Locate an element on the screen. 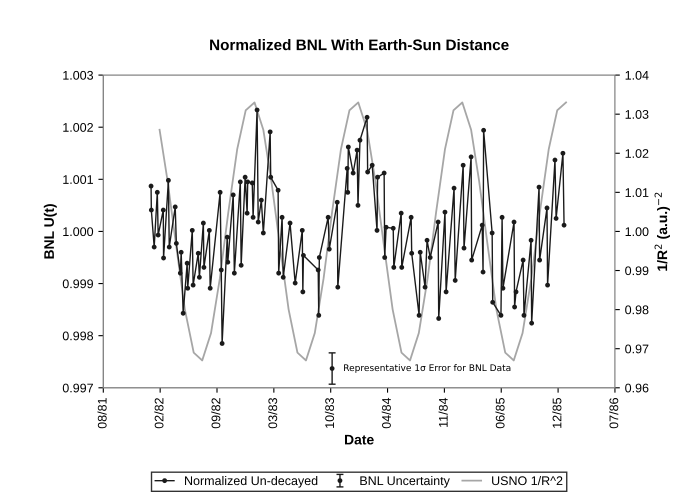  x-axis-title: Date is located at coordinates (359, 439).